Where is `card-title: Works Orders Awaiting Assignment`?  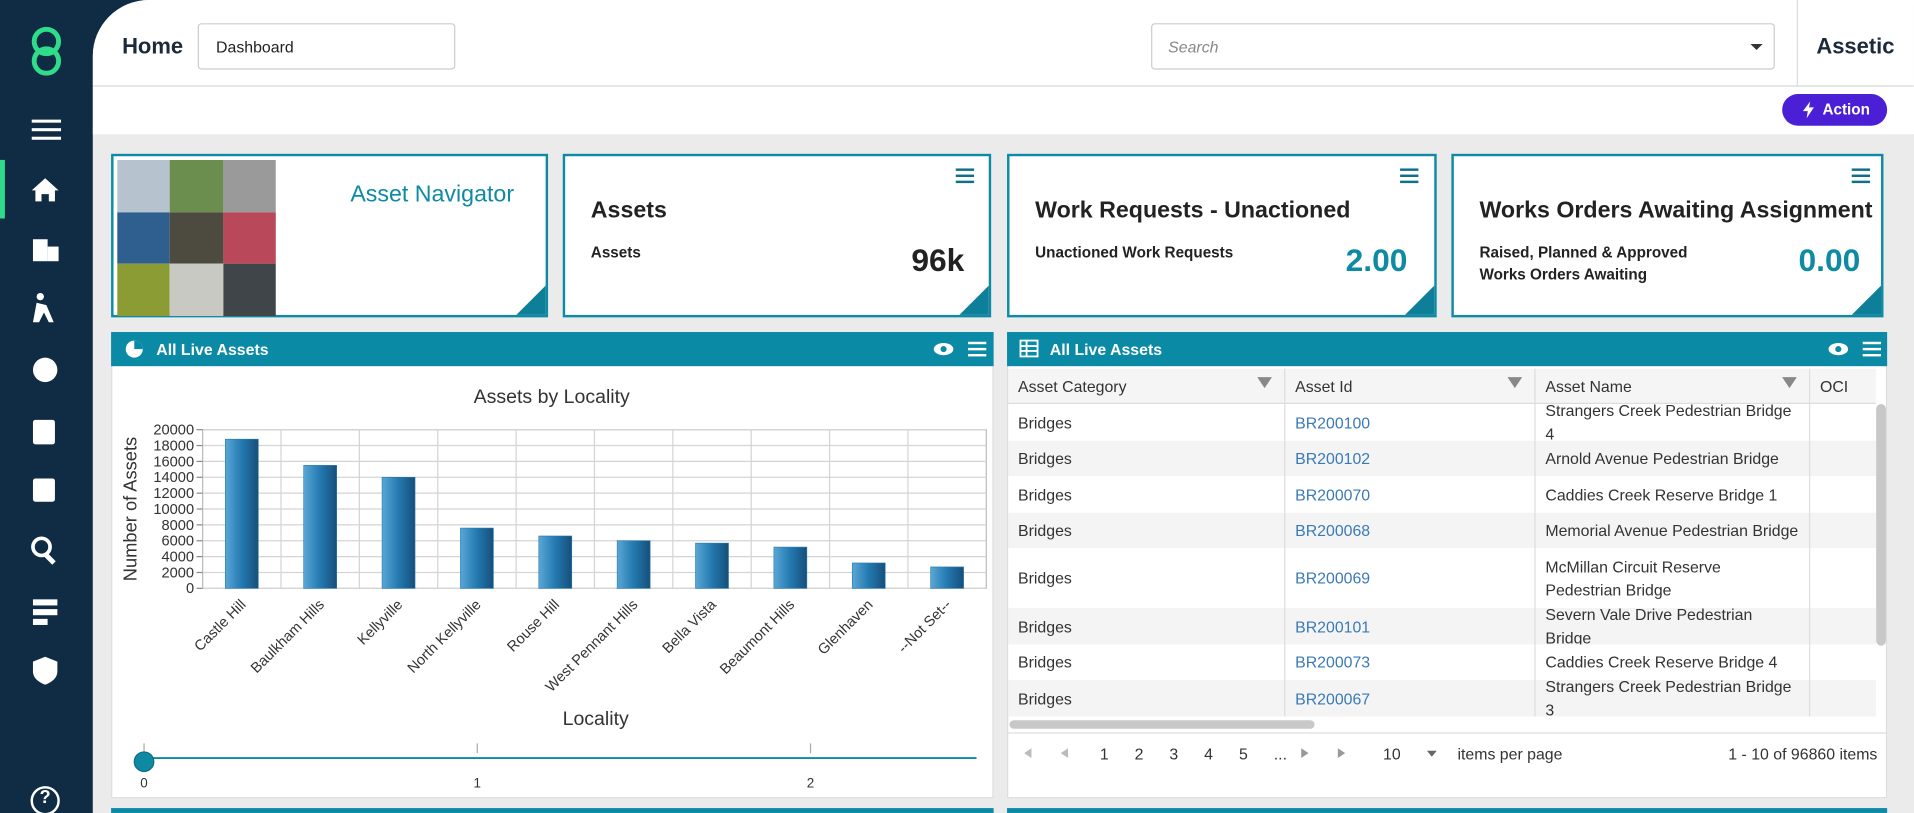 card-title: Works Orders Awaiting Assignment is located at coordinates (1676, 210).